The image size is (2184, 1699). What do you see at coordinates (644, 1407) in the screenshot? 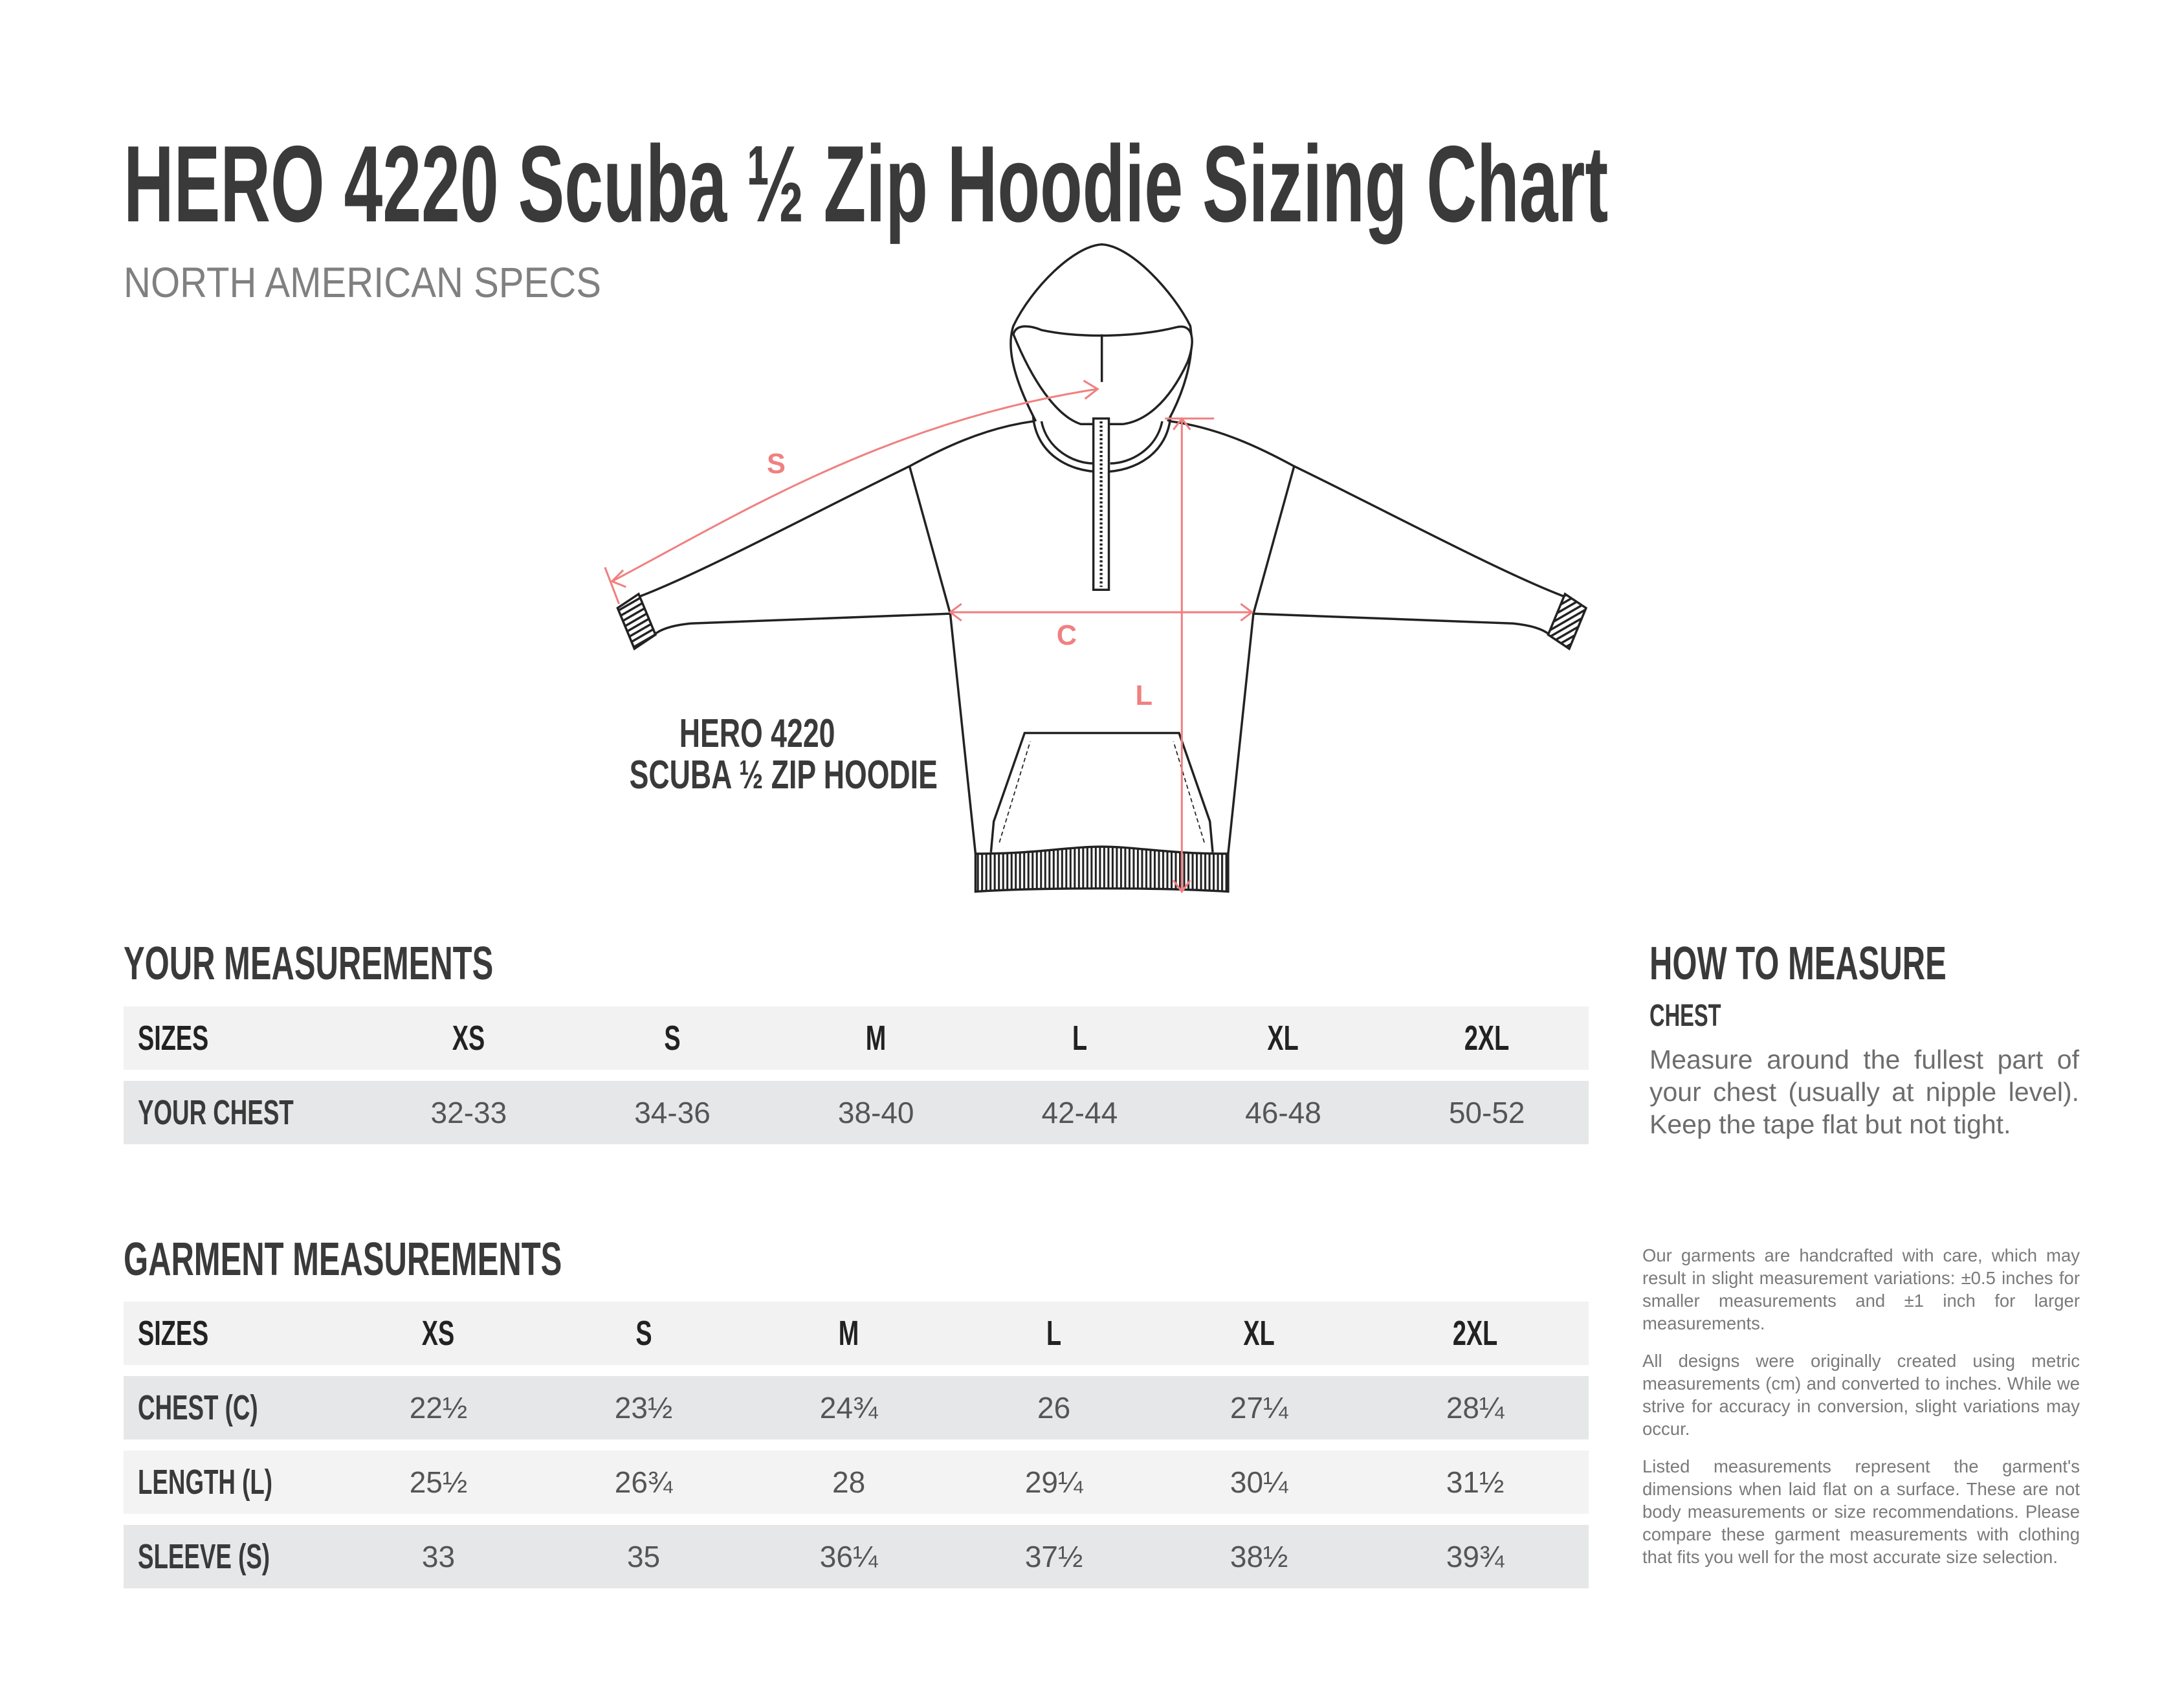
I see `table-cell: 23½` at bounding box center [644, 1407].